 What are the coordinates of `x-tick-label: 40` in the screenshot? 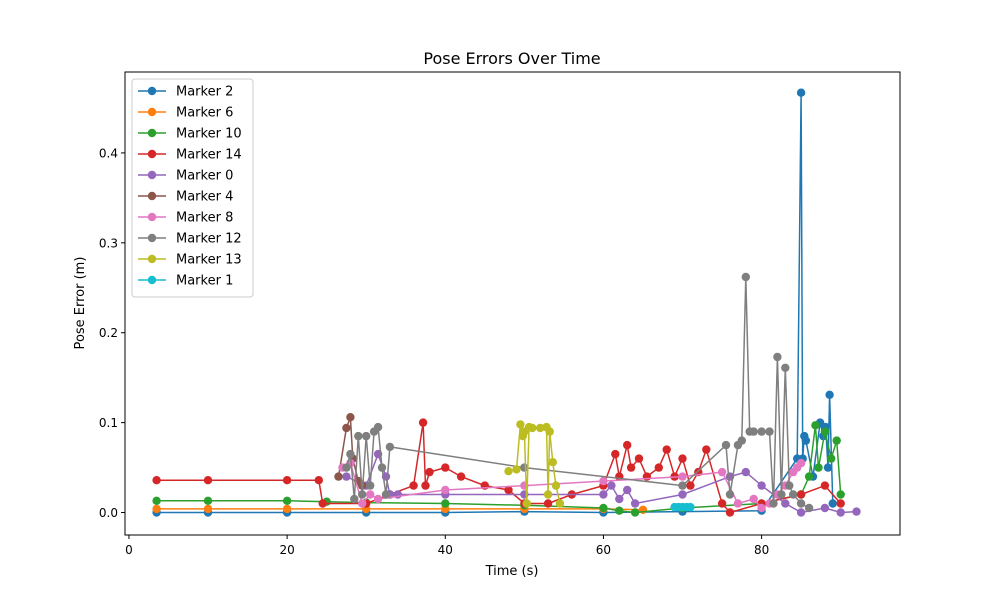 It's located at (445, 550).